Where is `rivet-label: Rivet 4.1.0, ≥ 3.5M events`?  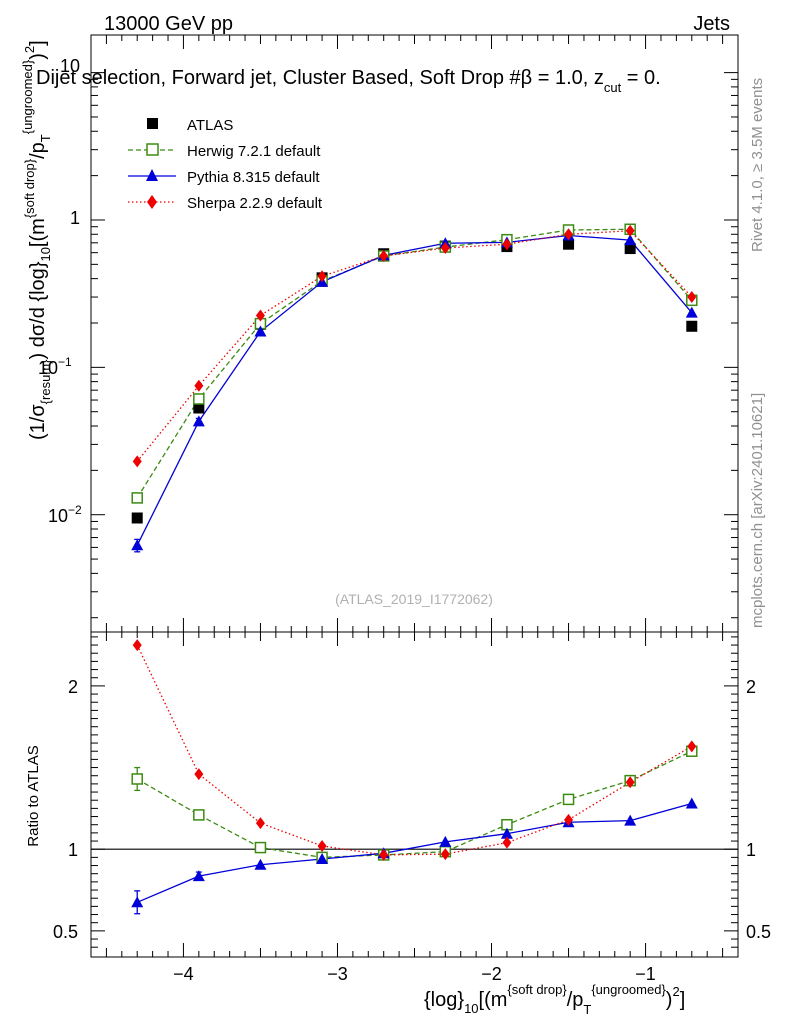
rivet-label: Rivet 4.1.0, ≥ 3.5M events is located at coordinates (757, 165).